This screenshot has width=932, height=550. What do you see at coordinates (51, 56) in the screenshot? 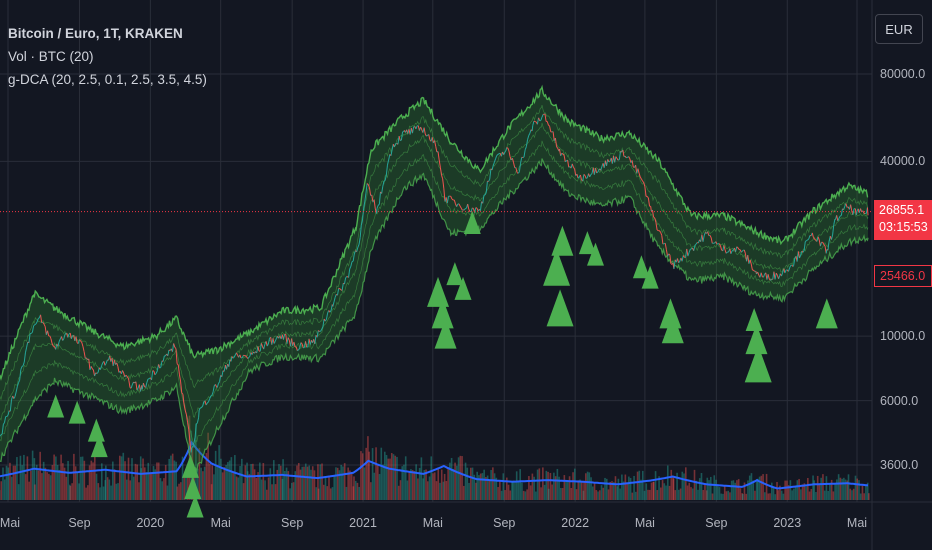
I see `volume-indicator-label: Vol · BTC (20)` at bounding box center [51, 56].